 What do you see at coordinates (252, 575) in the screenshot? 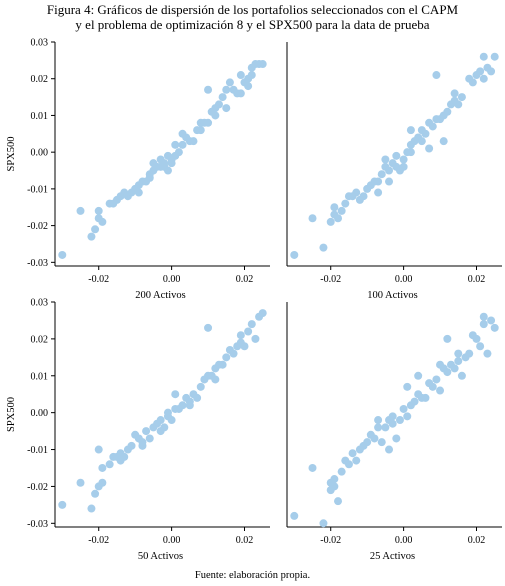
I see `figure-source: Fuente: elaboración propia.` at bounding box center [252, 575].